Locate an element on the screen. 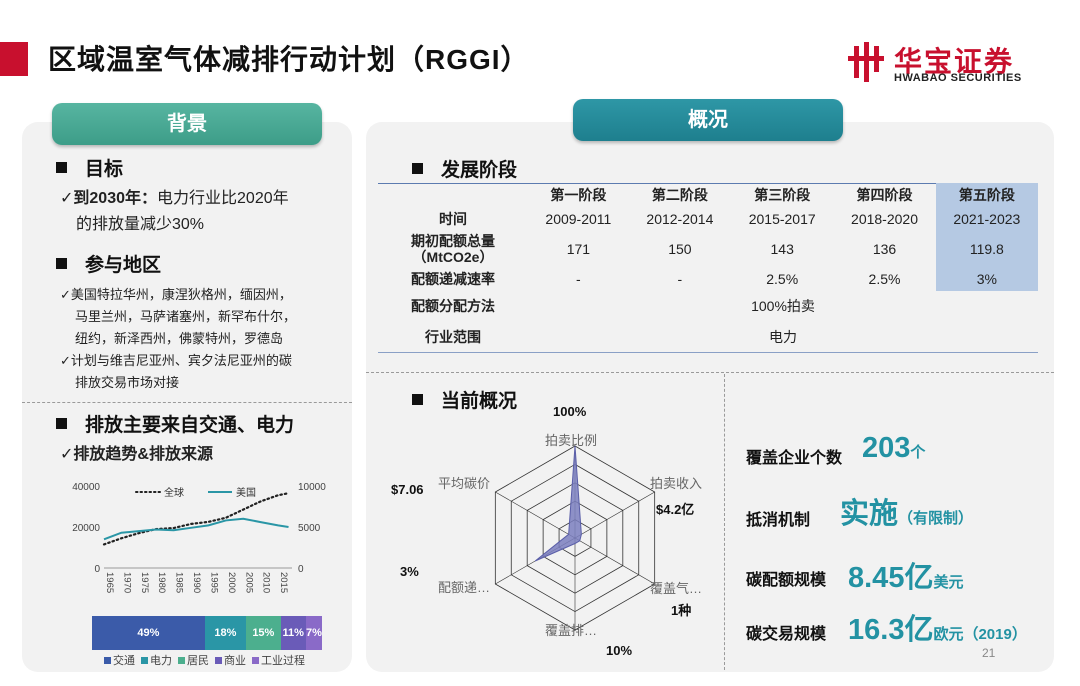 The height and width of the screenshot is (686, 1080). emission-section-title: 排放主要来自交通、电力 is located at coordinates (175, 423).